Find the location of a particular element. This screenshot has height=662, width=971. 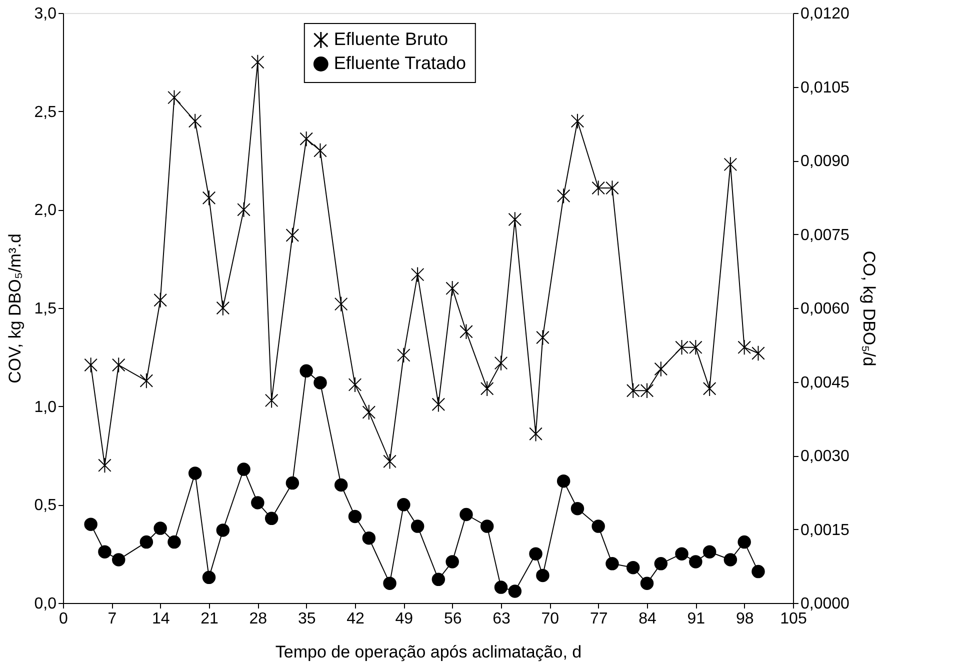

x-tick-label: 14 is located at coordinates (161, 619).